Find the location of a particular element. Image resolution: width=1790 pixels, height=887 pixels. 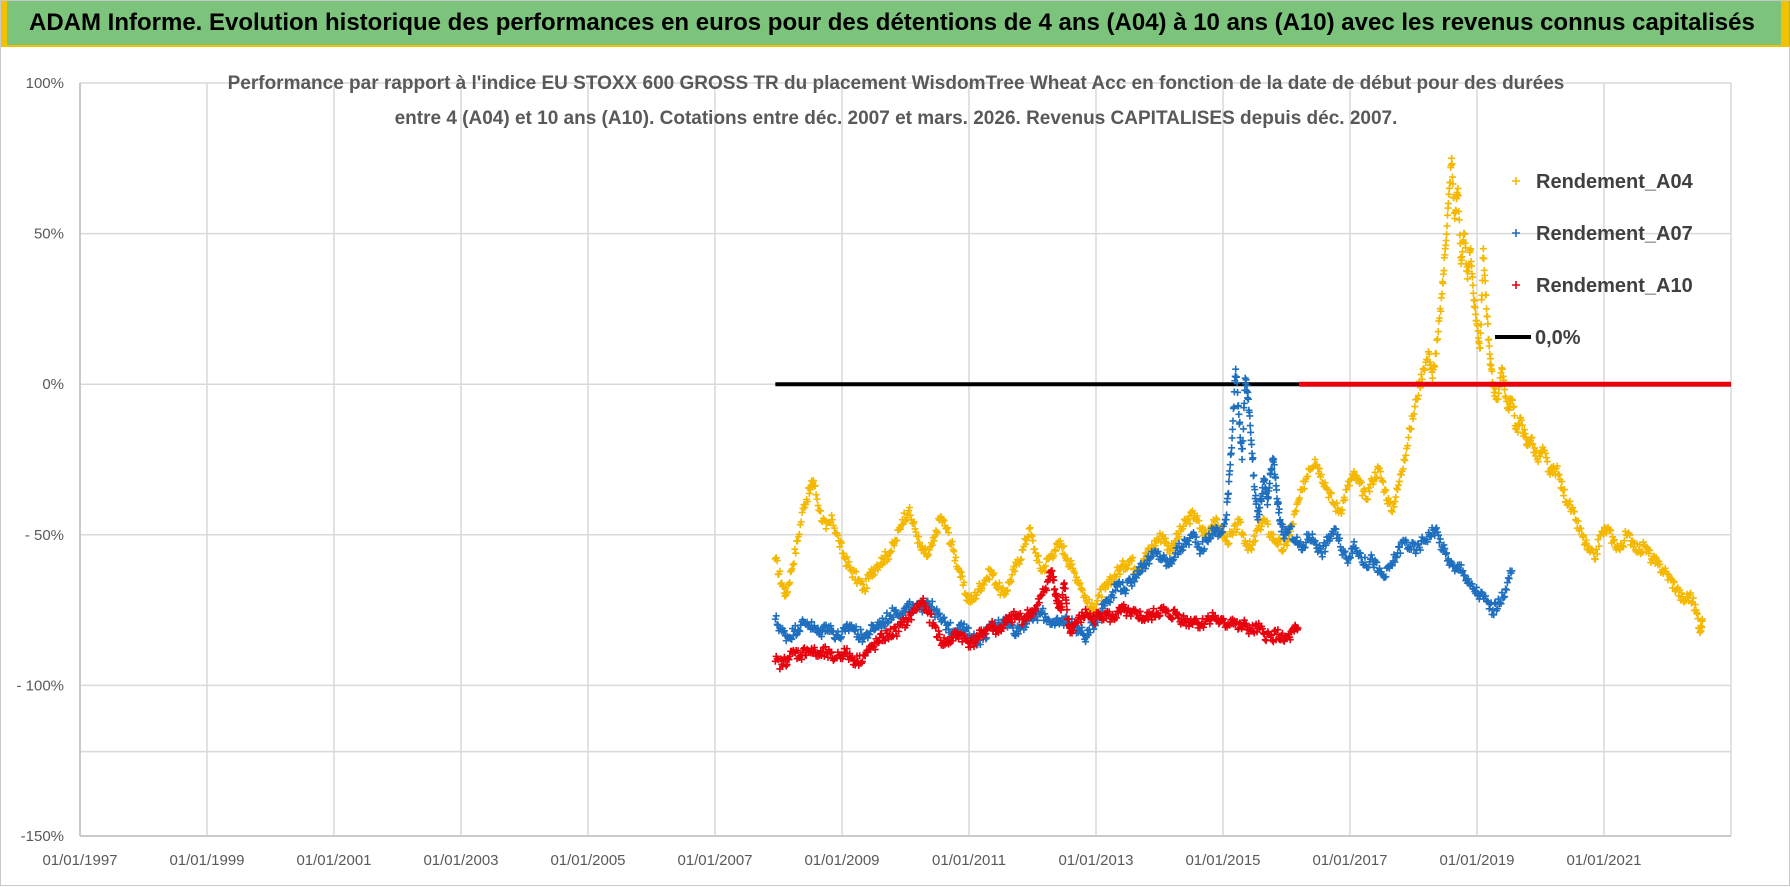

x-tick-label: 01/01/2007 is located at coordinates (714, 860).